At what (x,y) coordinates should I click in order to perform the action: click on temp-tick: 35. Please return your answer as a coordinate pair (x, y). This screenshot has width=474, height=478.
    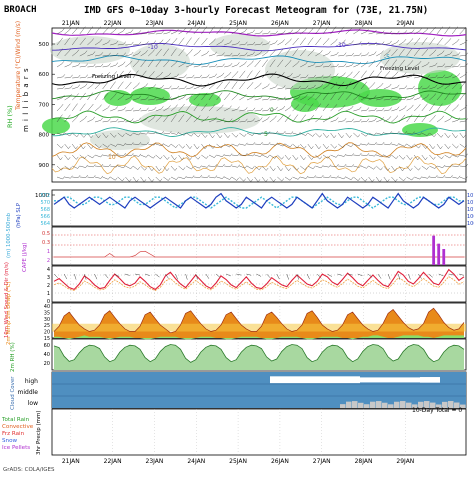
    Looking at the image, I should click on (47, 313).